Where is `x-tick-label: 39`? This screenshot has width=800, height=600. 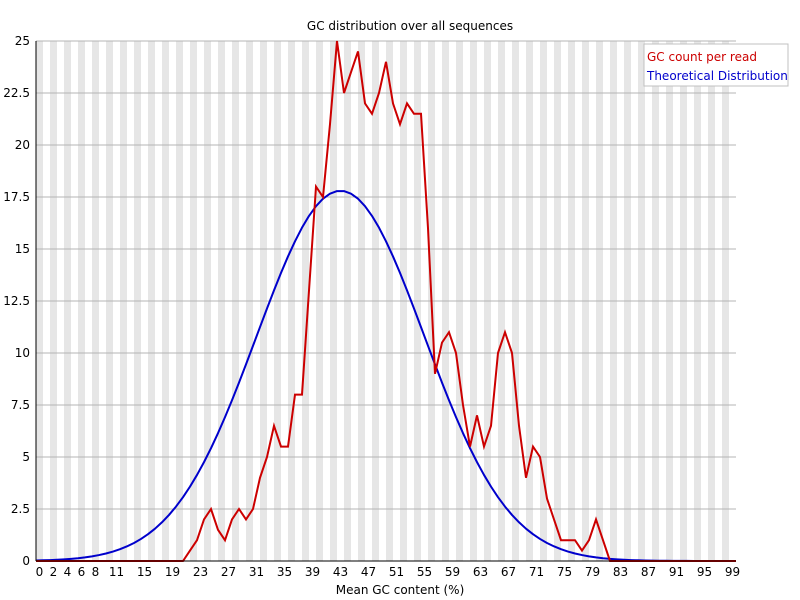
x-tick-label: 39 is located at coordinates (312, 572).